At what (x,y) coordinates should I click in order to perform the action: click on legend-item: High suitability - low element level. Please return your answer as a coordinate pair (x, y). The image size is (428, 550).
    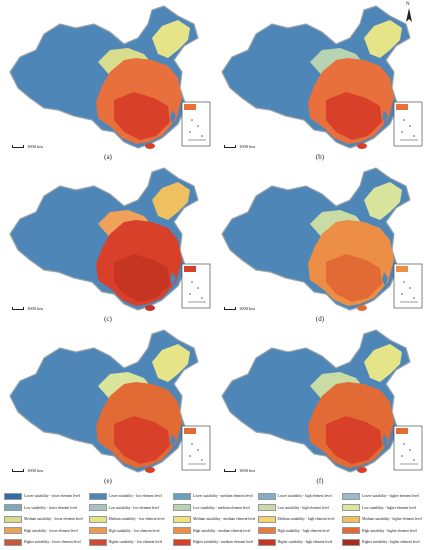
    Looking at the image, I should click on (130, 531).